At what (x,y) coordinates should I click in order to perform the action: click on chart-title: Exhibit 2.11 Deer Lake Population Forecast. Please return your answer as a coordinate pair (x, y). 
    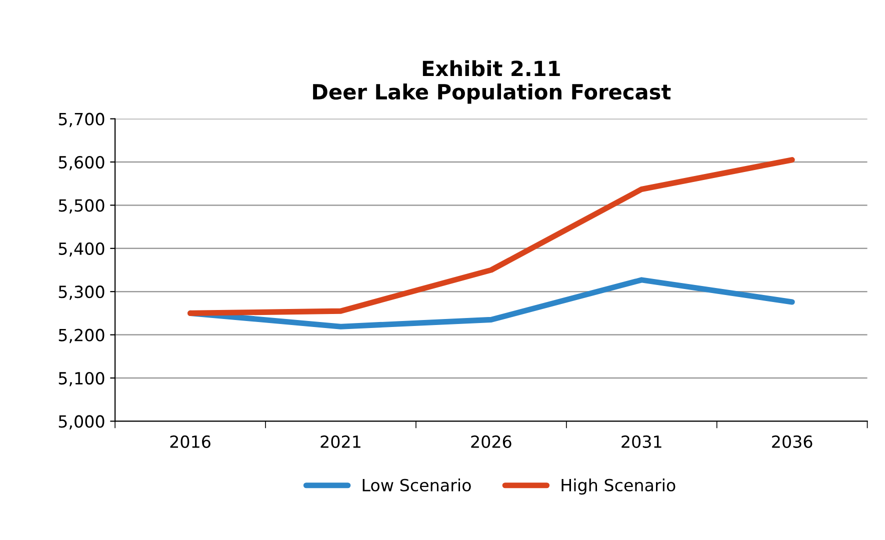
    Looking at the image, I should click on (492, 82).